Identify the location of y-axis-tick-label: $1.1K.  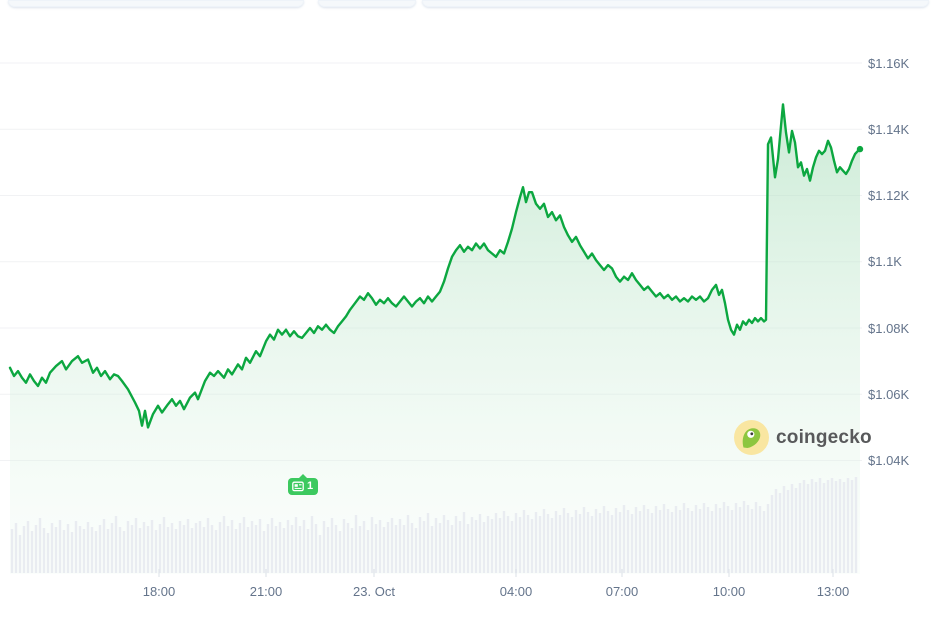
(885, 262).